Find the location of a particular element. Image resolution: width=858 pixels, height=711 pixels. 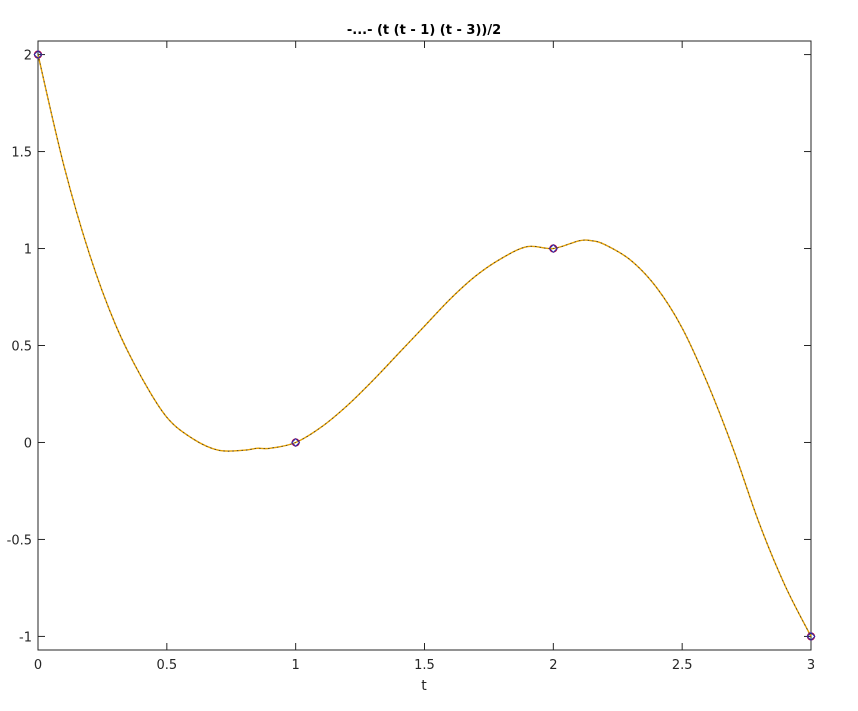

y-tick-label: 0 is located at coordinates (28, 443).